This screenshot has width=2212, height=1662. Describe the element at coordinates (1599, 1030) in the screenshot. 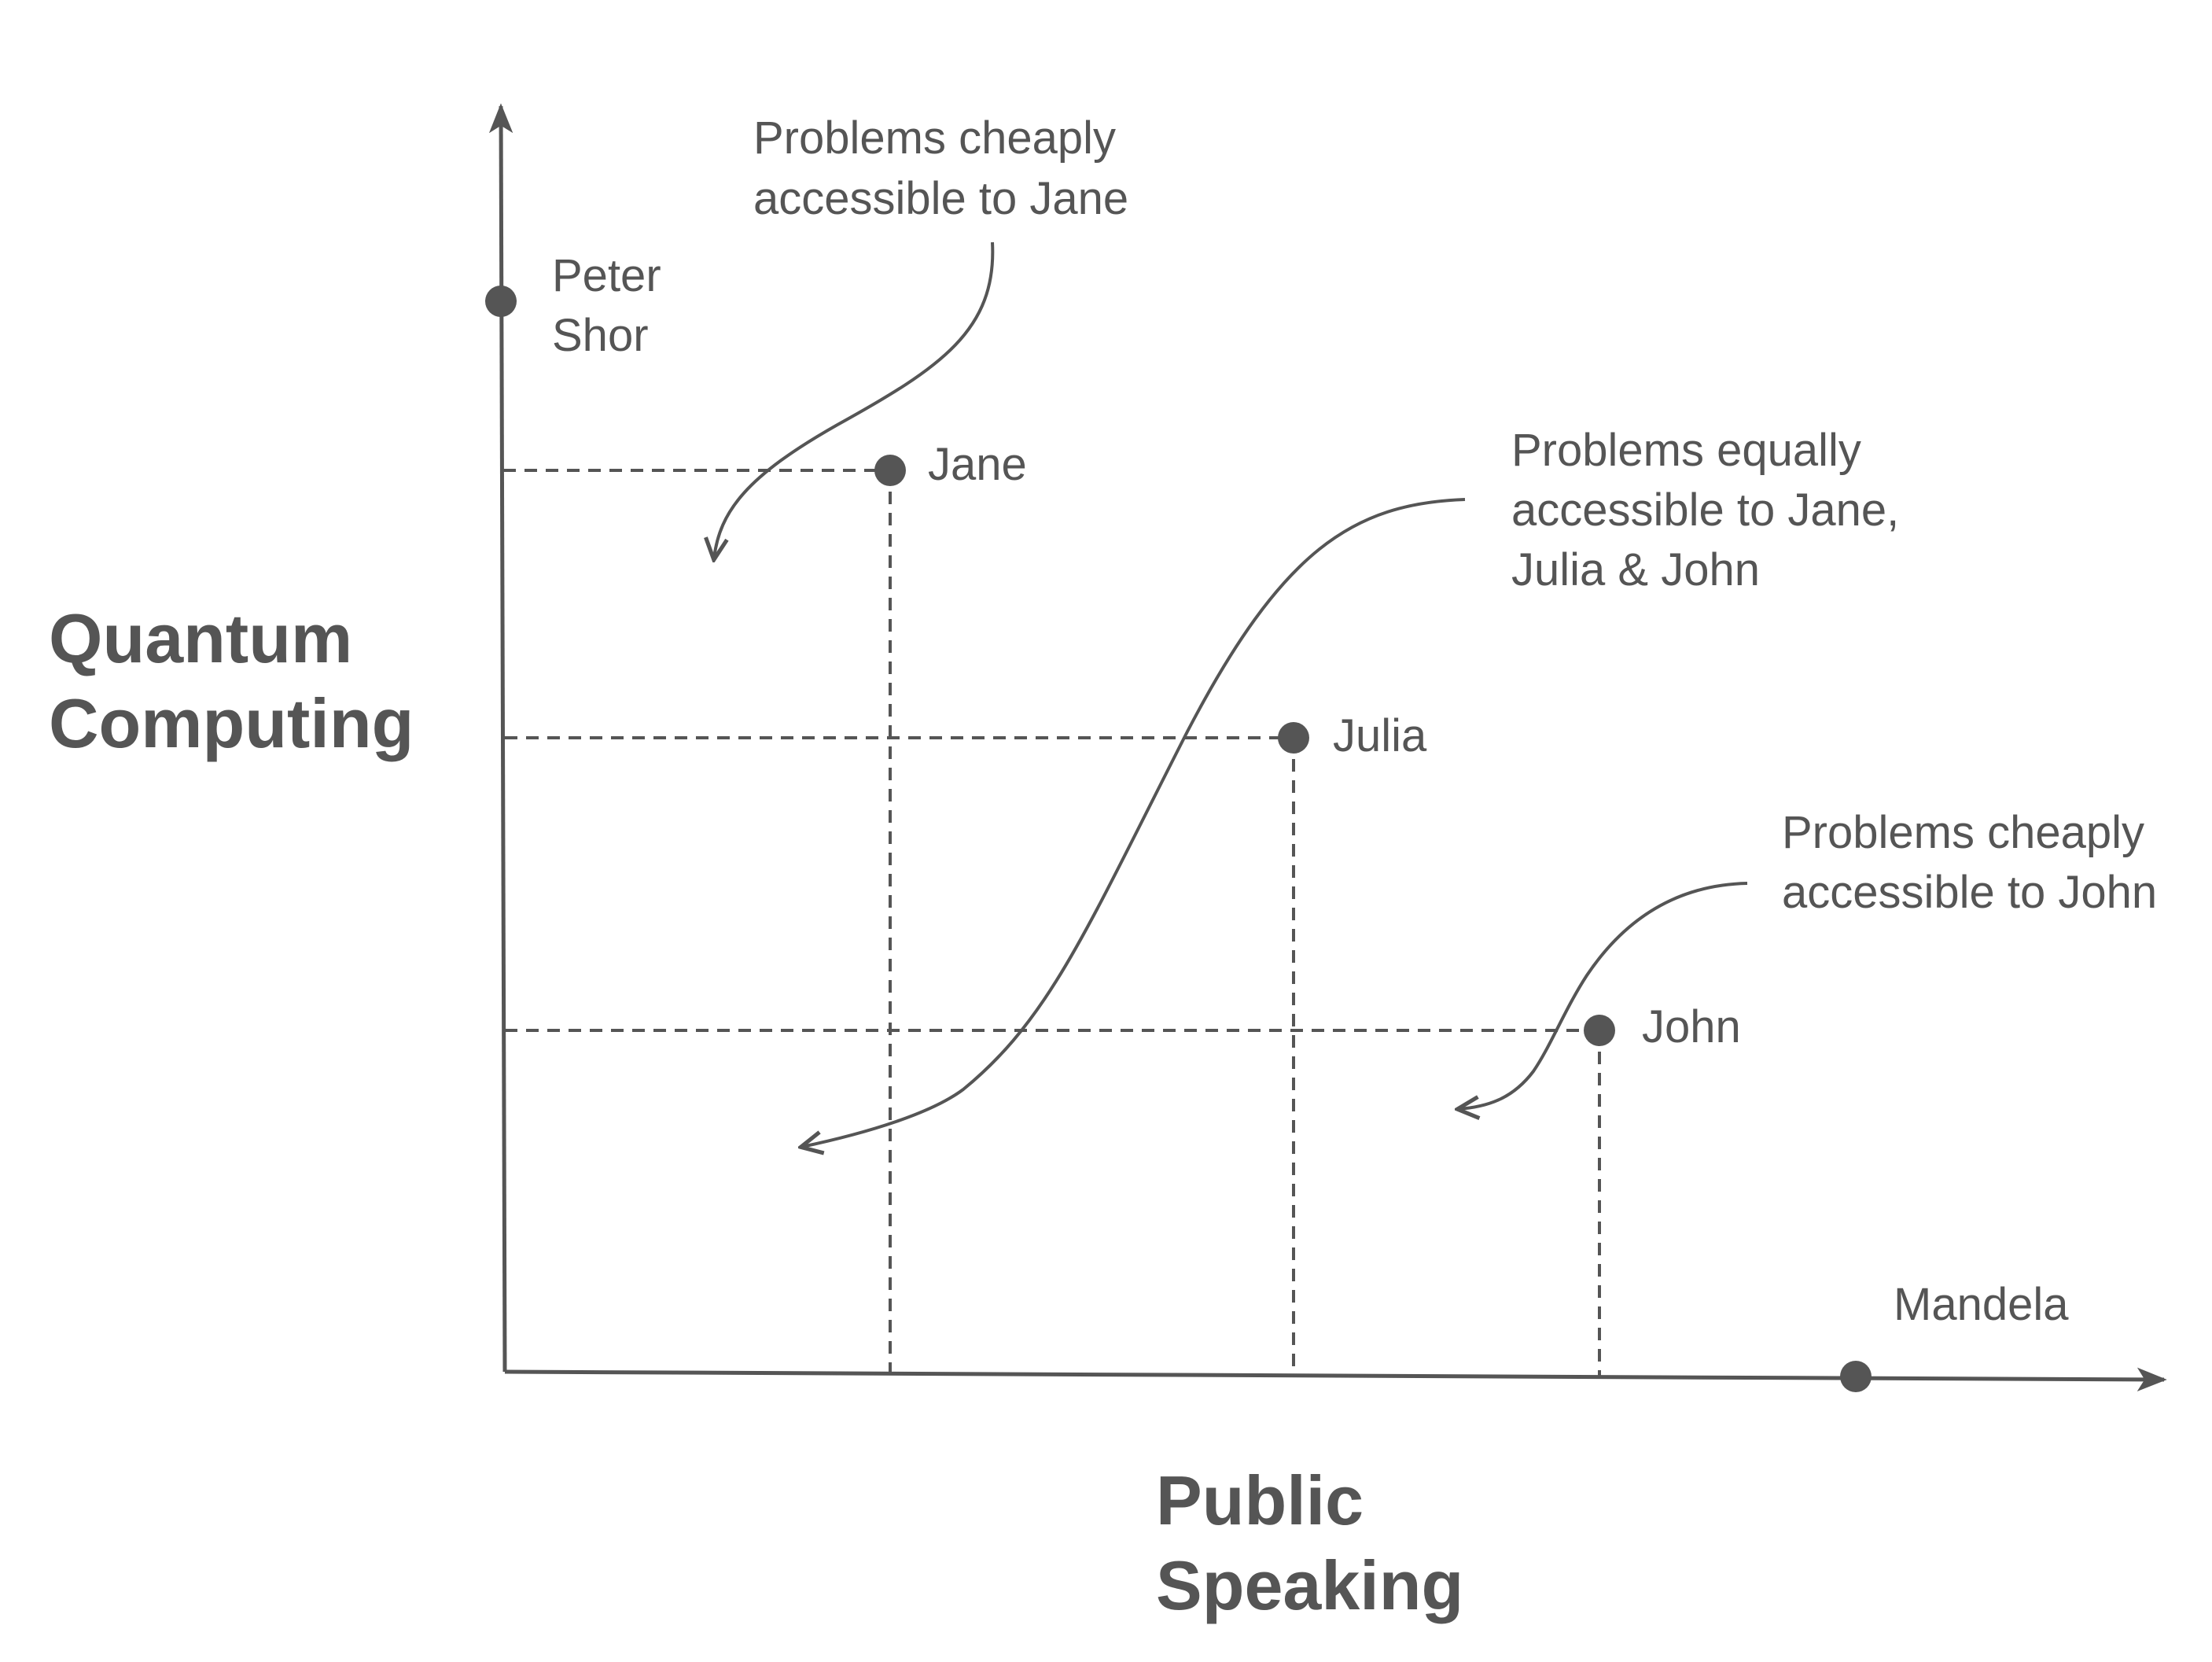

I see `john-point` at that location.